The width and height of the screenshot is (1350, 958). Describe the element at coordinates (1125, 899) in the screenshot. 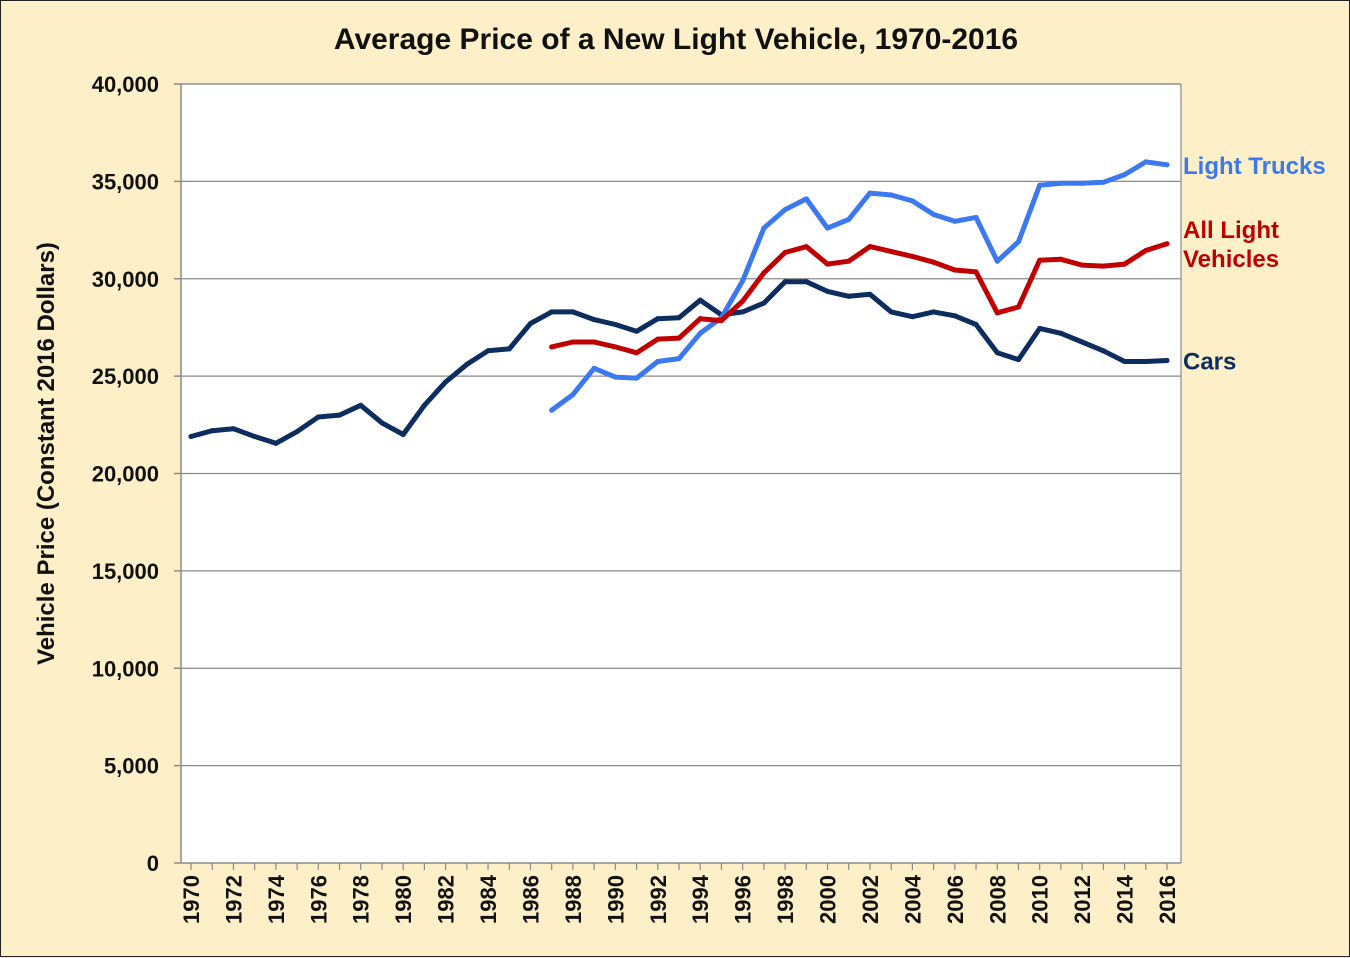

I see `x-tick-label: 2014` at that location.